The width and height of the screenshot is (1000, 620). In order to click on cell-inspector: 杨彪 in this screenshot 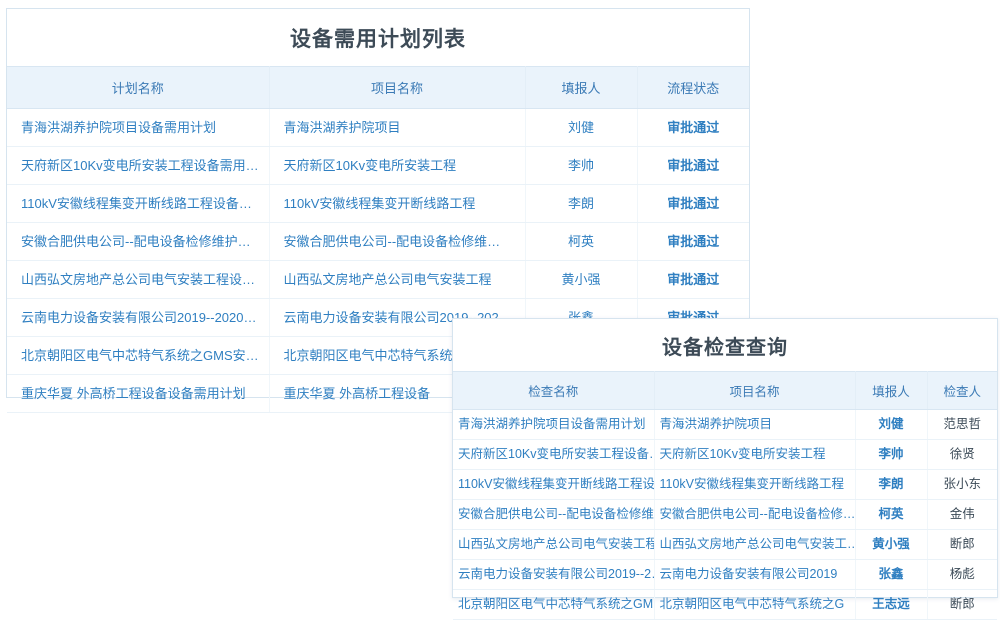, I will do `click(962, 574)`.